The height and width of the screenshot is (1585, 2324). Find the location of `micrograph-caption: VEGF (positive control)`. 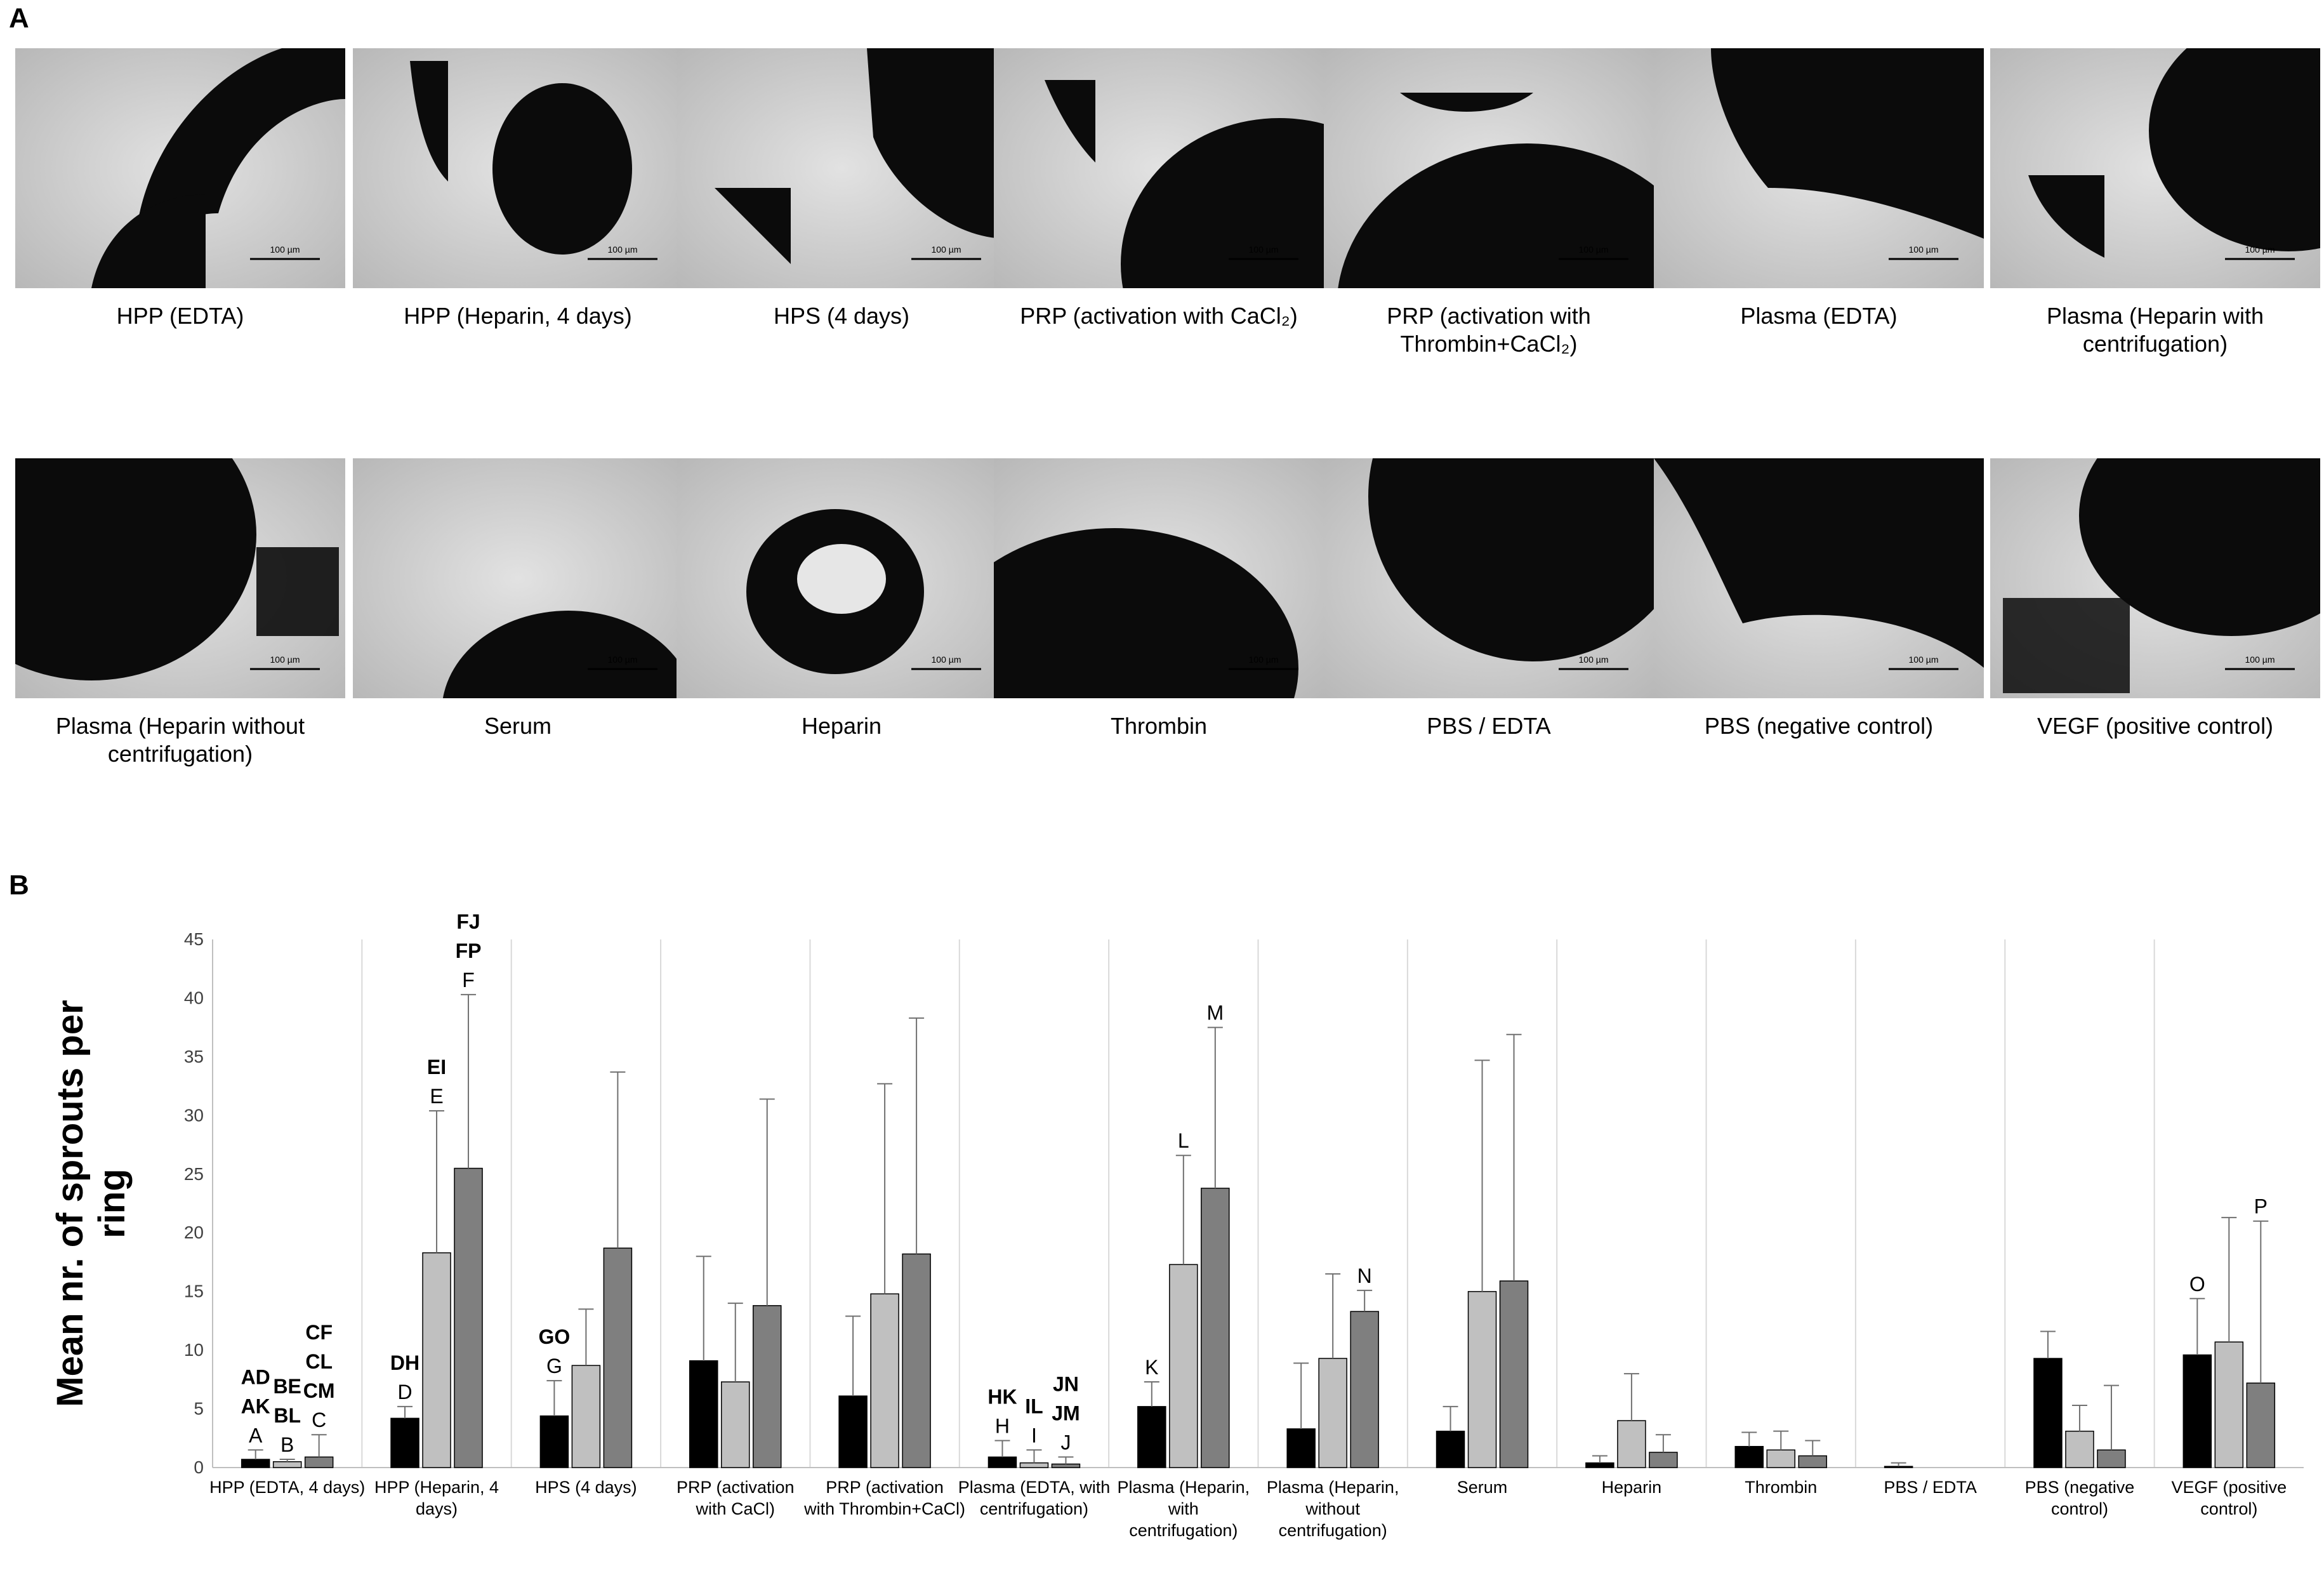

micrograph-caption: VEGF (positive control) is located at coordinates (2155, 726).